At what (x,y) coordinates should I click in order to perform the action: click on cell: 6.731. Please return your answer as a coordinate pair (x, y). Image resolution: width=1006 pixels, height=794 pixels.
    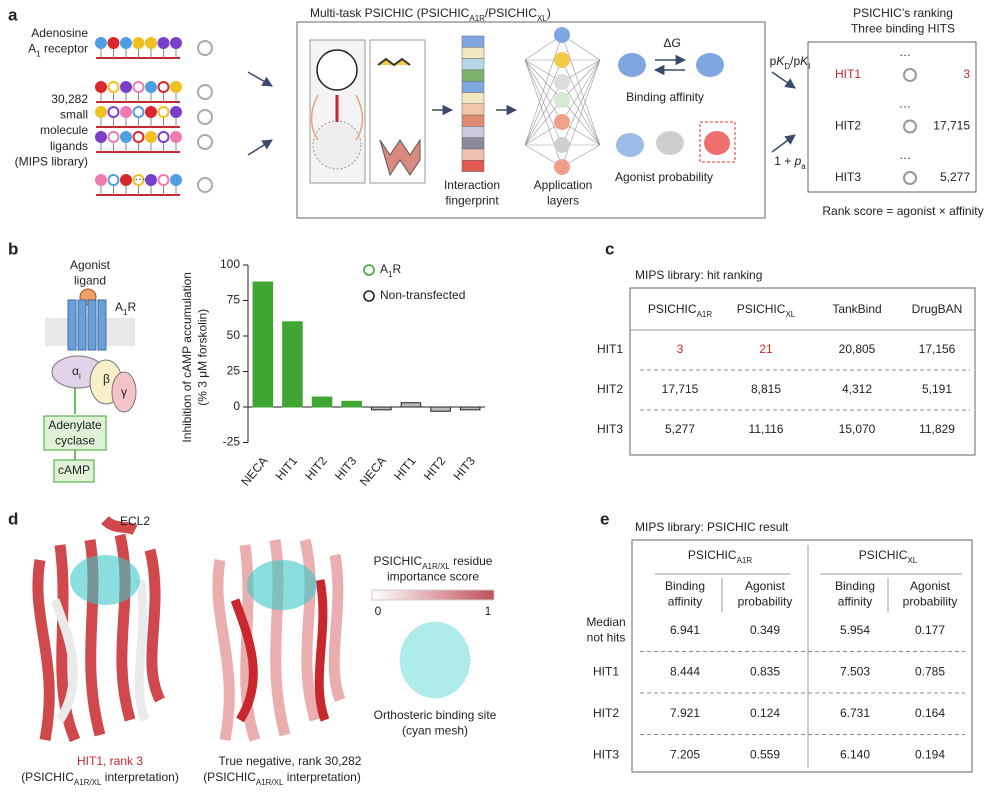
    Looking at the image, I should click on (855, 713).